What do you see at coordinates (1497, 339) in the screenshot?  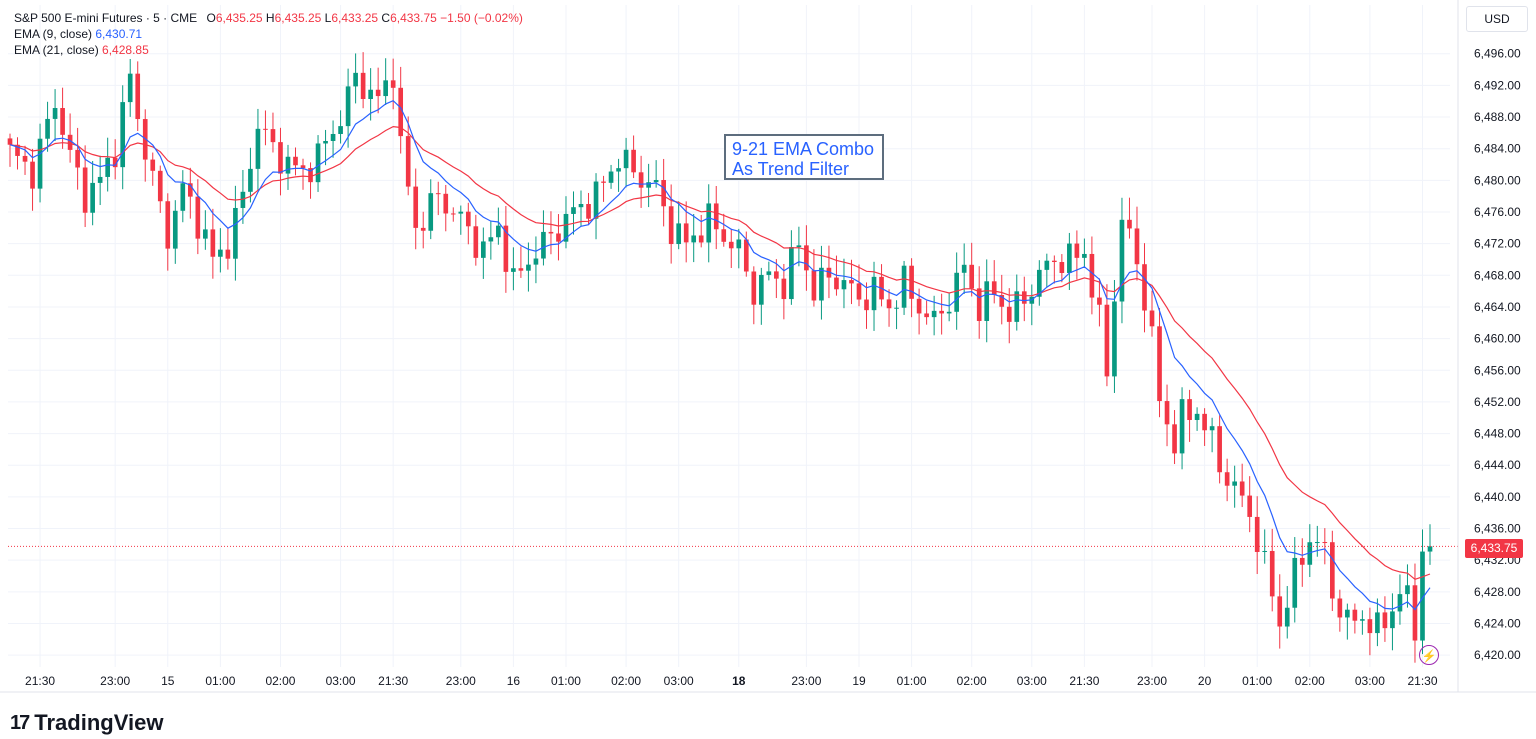 I see `price-tick-label: 6,460.00` at bounding box center [1497, 339].